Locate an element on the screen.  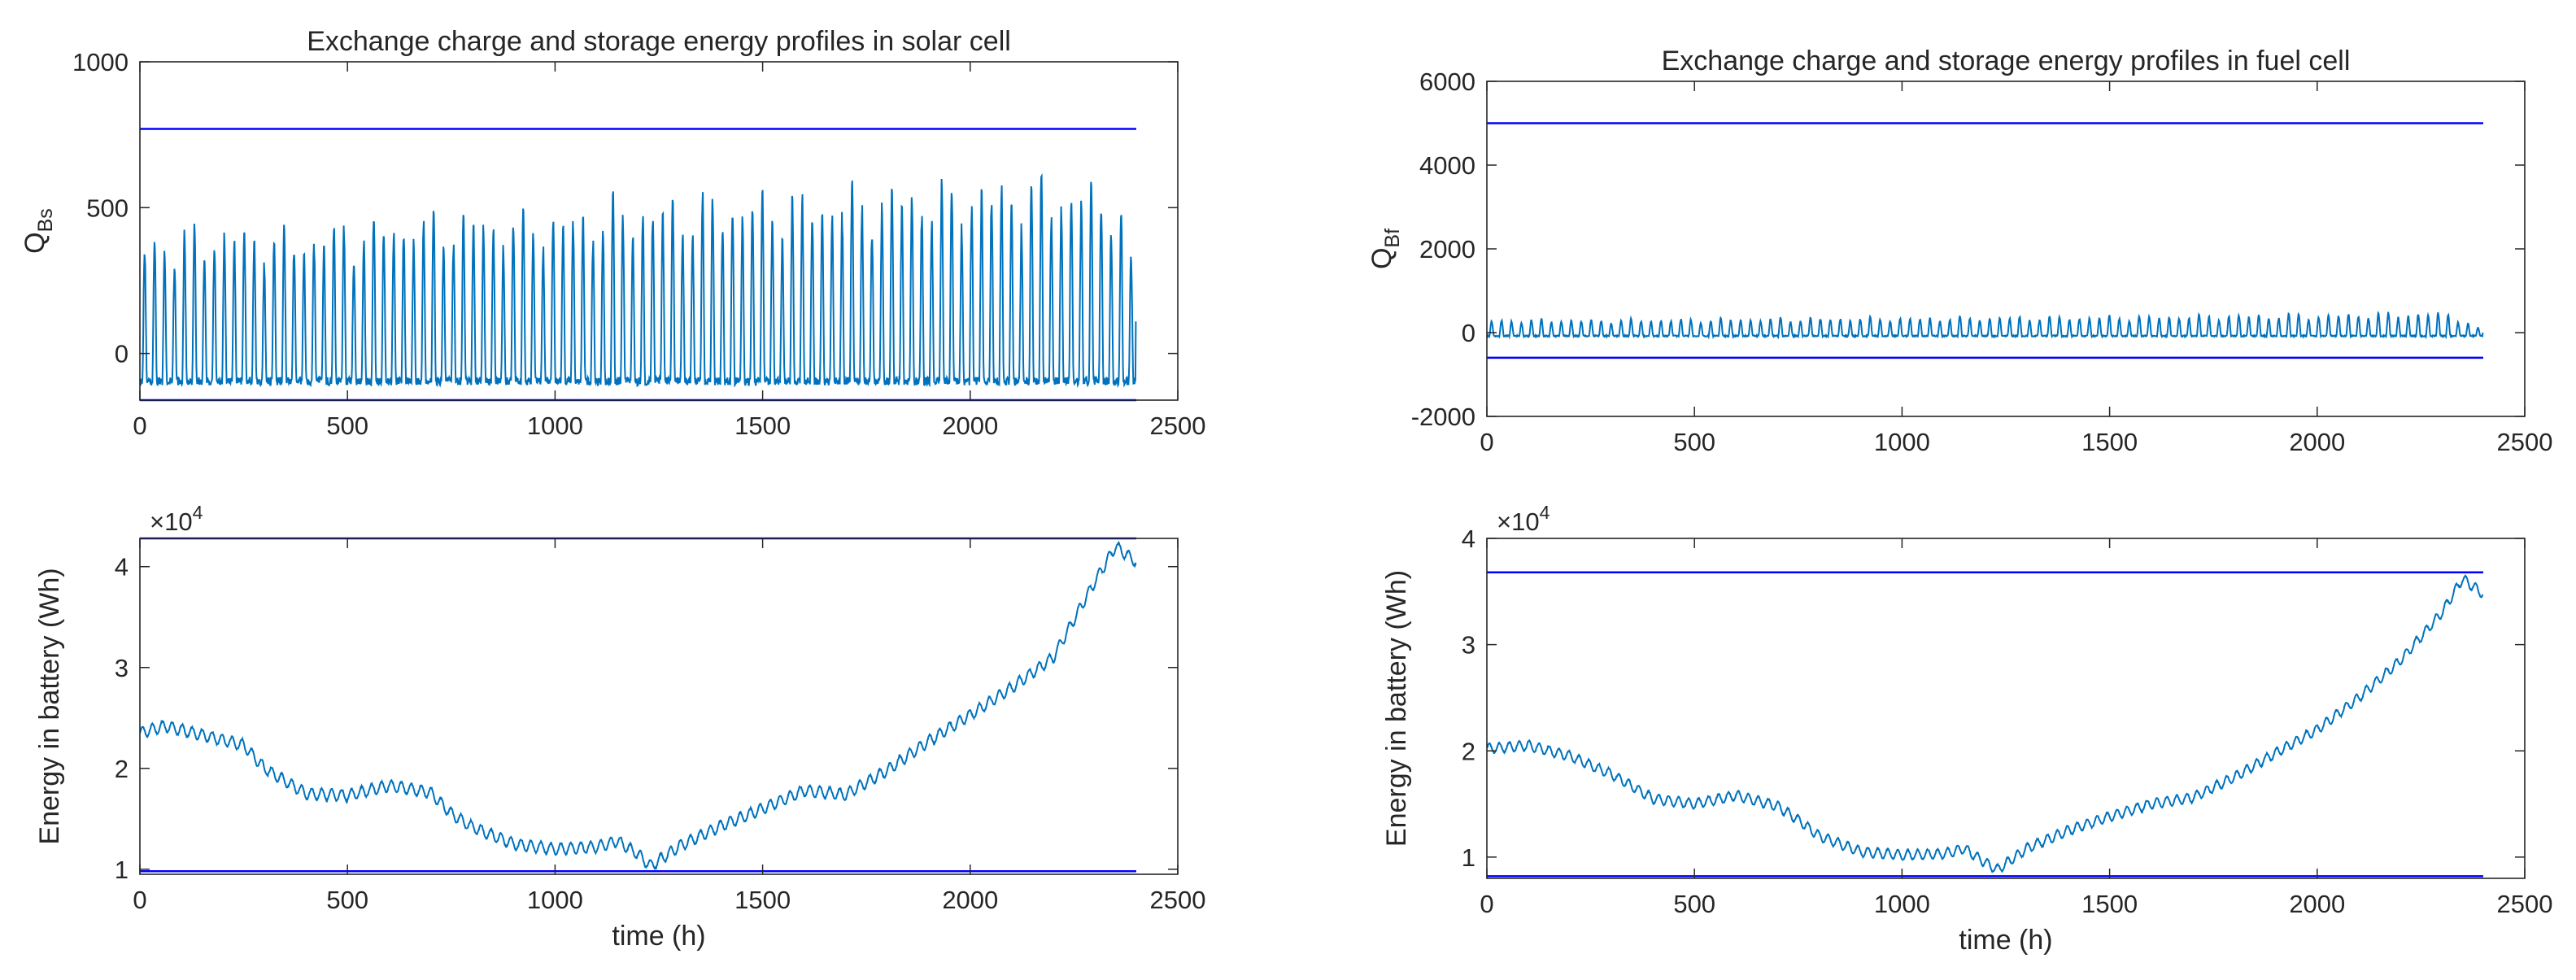
y-tick-label: 500 is located at coordinates (107, 208).